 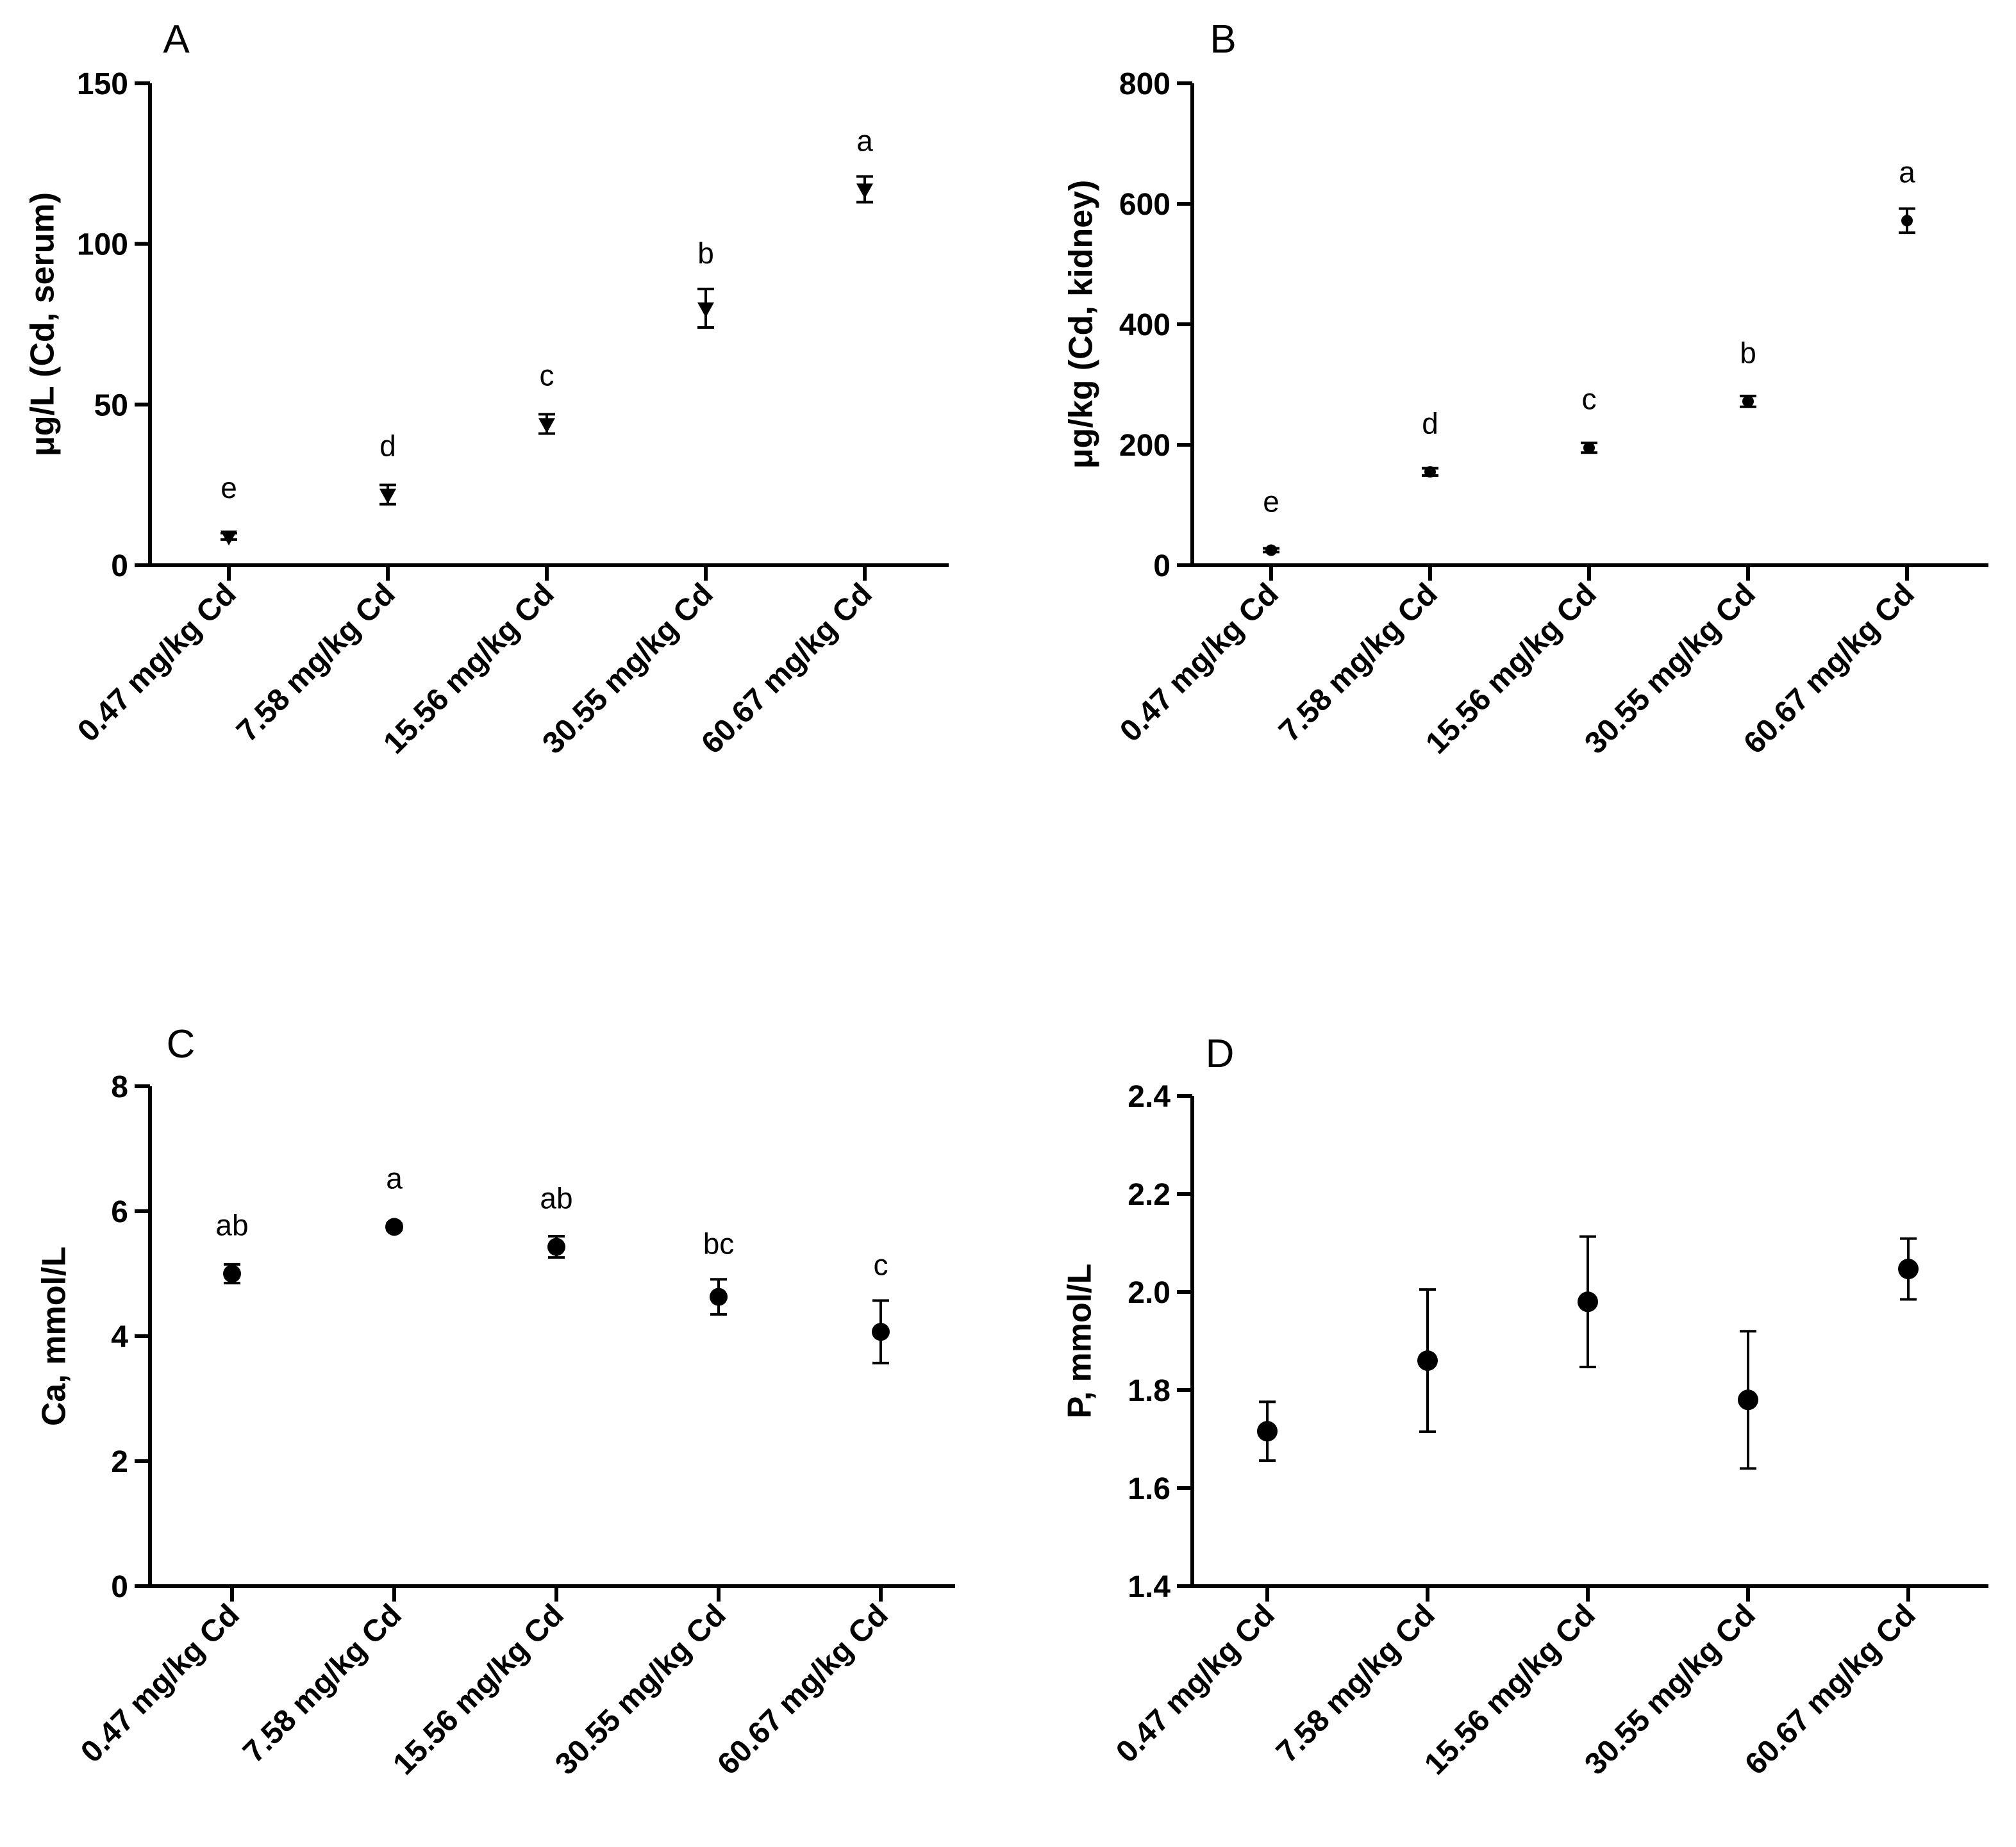 I want to click on y-tick-label: 6, so click(x=119, y=1212).